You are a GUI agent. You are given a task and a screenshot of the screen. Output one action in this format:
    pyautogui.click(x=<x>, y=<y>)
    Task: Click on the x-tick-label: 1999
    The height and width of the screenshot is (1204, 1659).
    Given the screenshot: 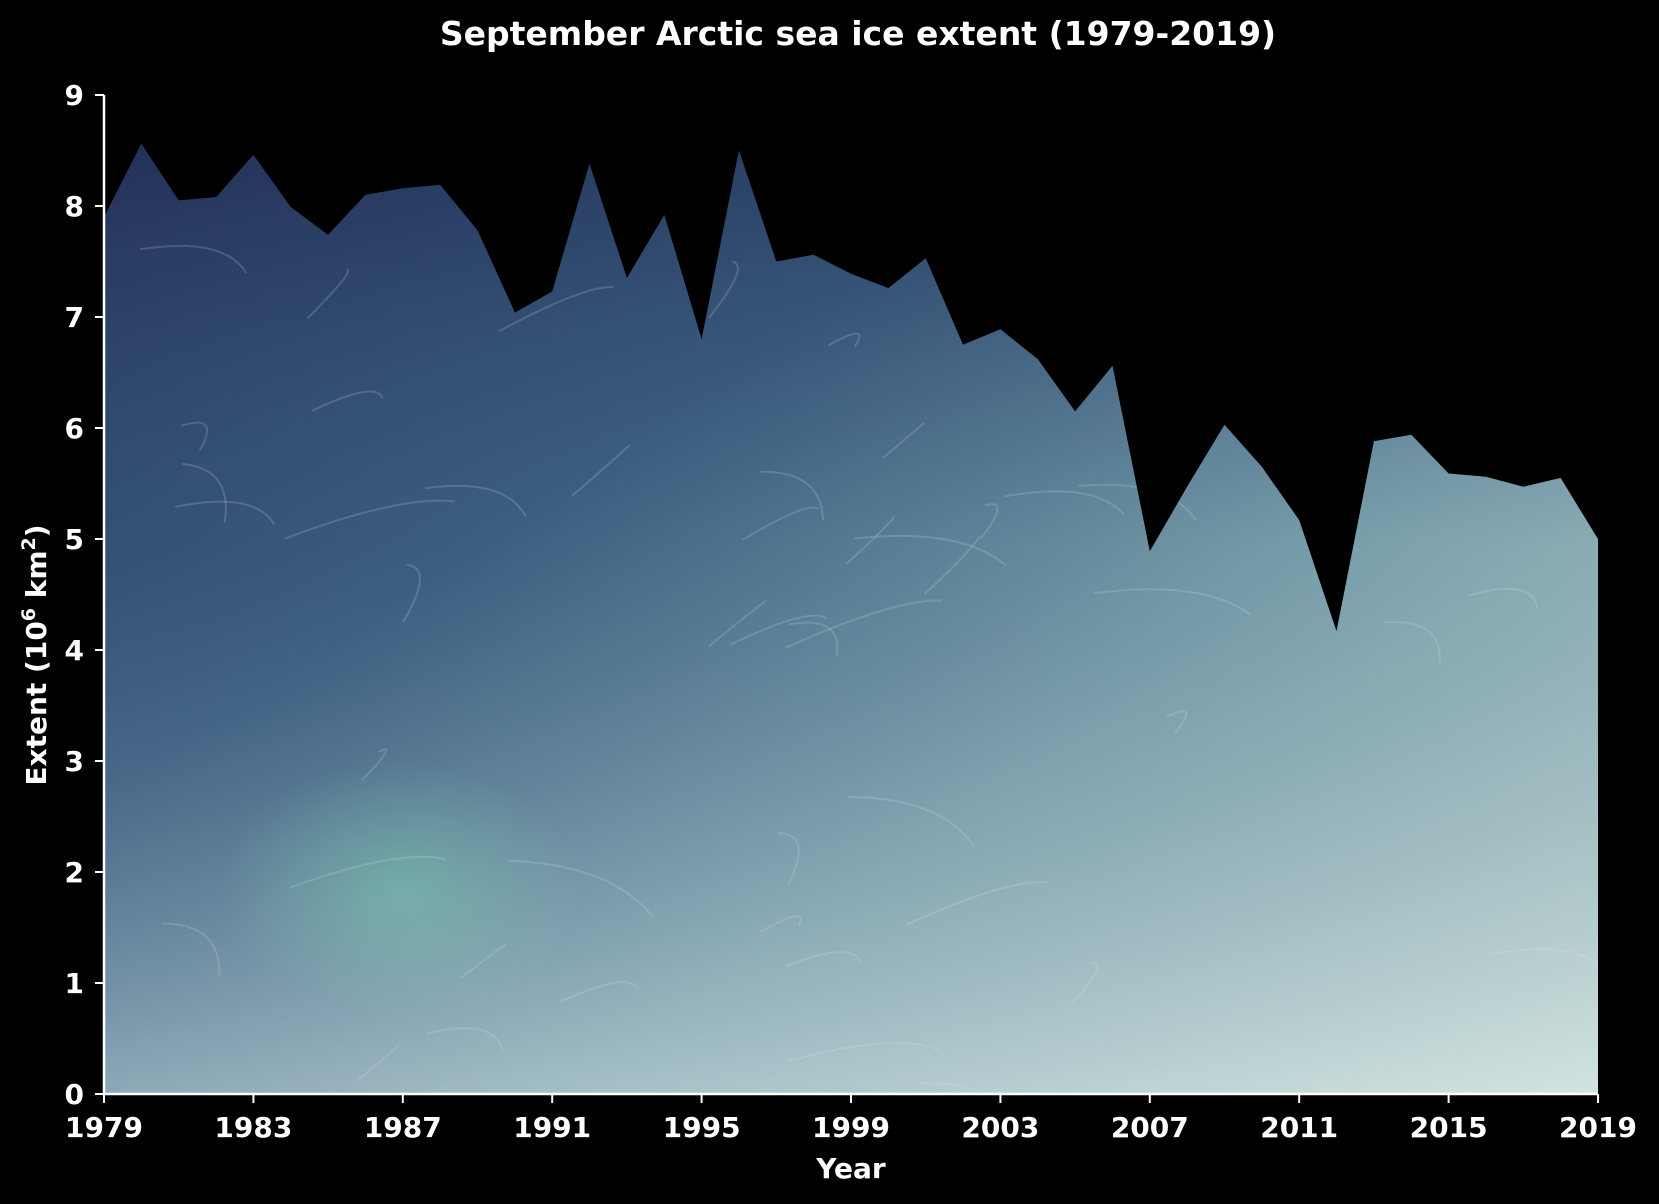 What is the action you would take?
    pyautogui.click(x=851, y=1127)
    